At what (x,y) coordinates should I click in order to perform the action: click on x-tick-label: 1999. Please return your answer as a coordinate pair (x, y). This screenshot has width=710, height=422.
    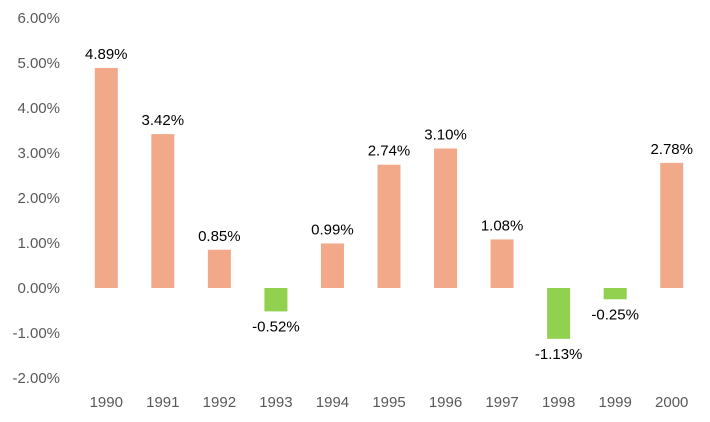
    Looking at the image, I should click on (614, 402).